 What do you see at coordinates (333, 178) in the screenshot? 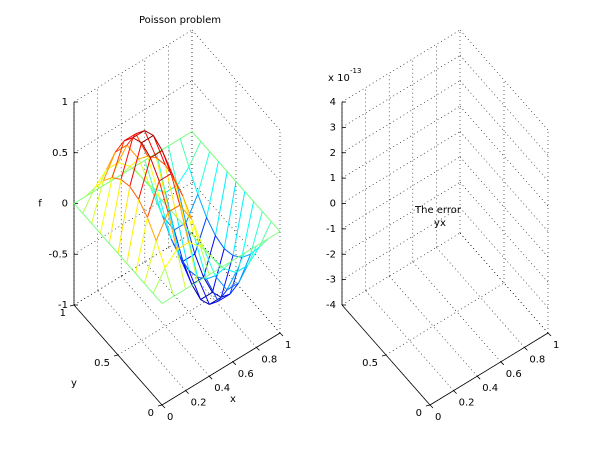
I see `z-tick-label: 1` at bounding box center [333, 178].